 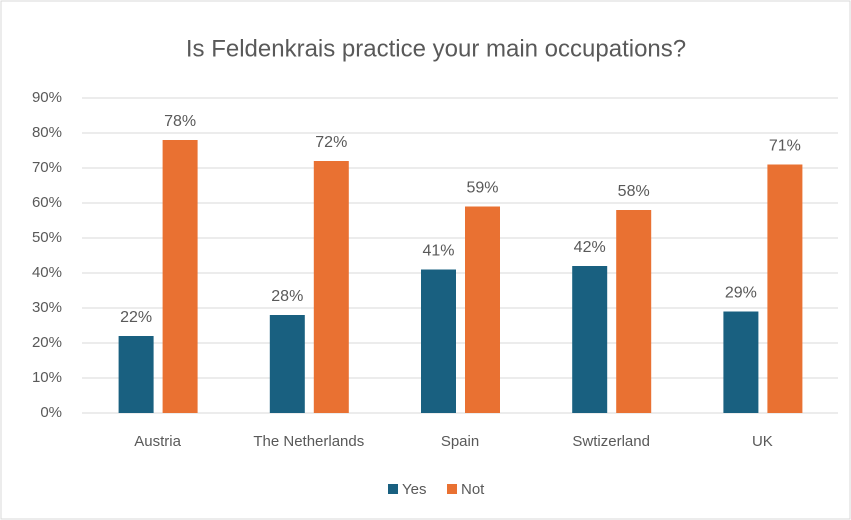 What do you see at coordinates (762, 441) in the screenshot?
I see `x-tick-label: UK` at bounding box center [762, 441].